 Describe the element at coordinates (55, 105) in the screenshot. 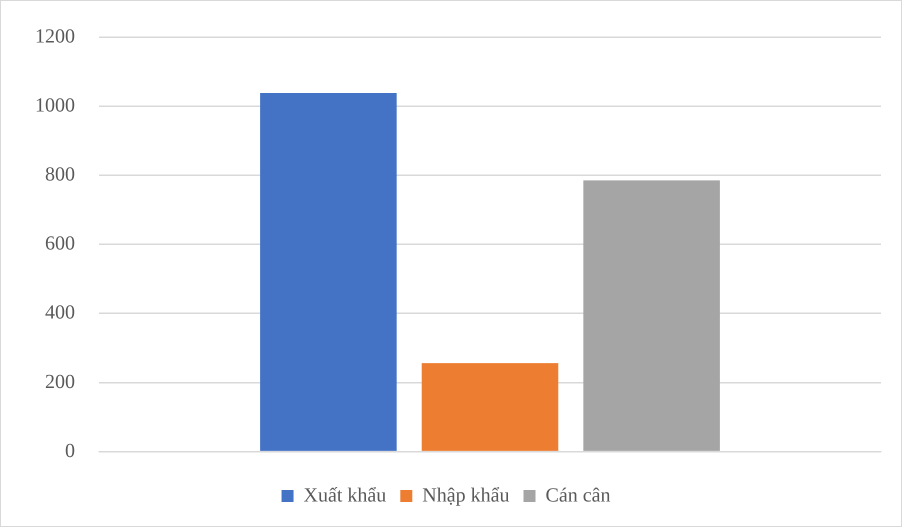

I see `y-tick-label: 1000` at that location.